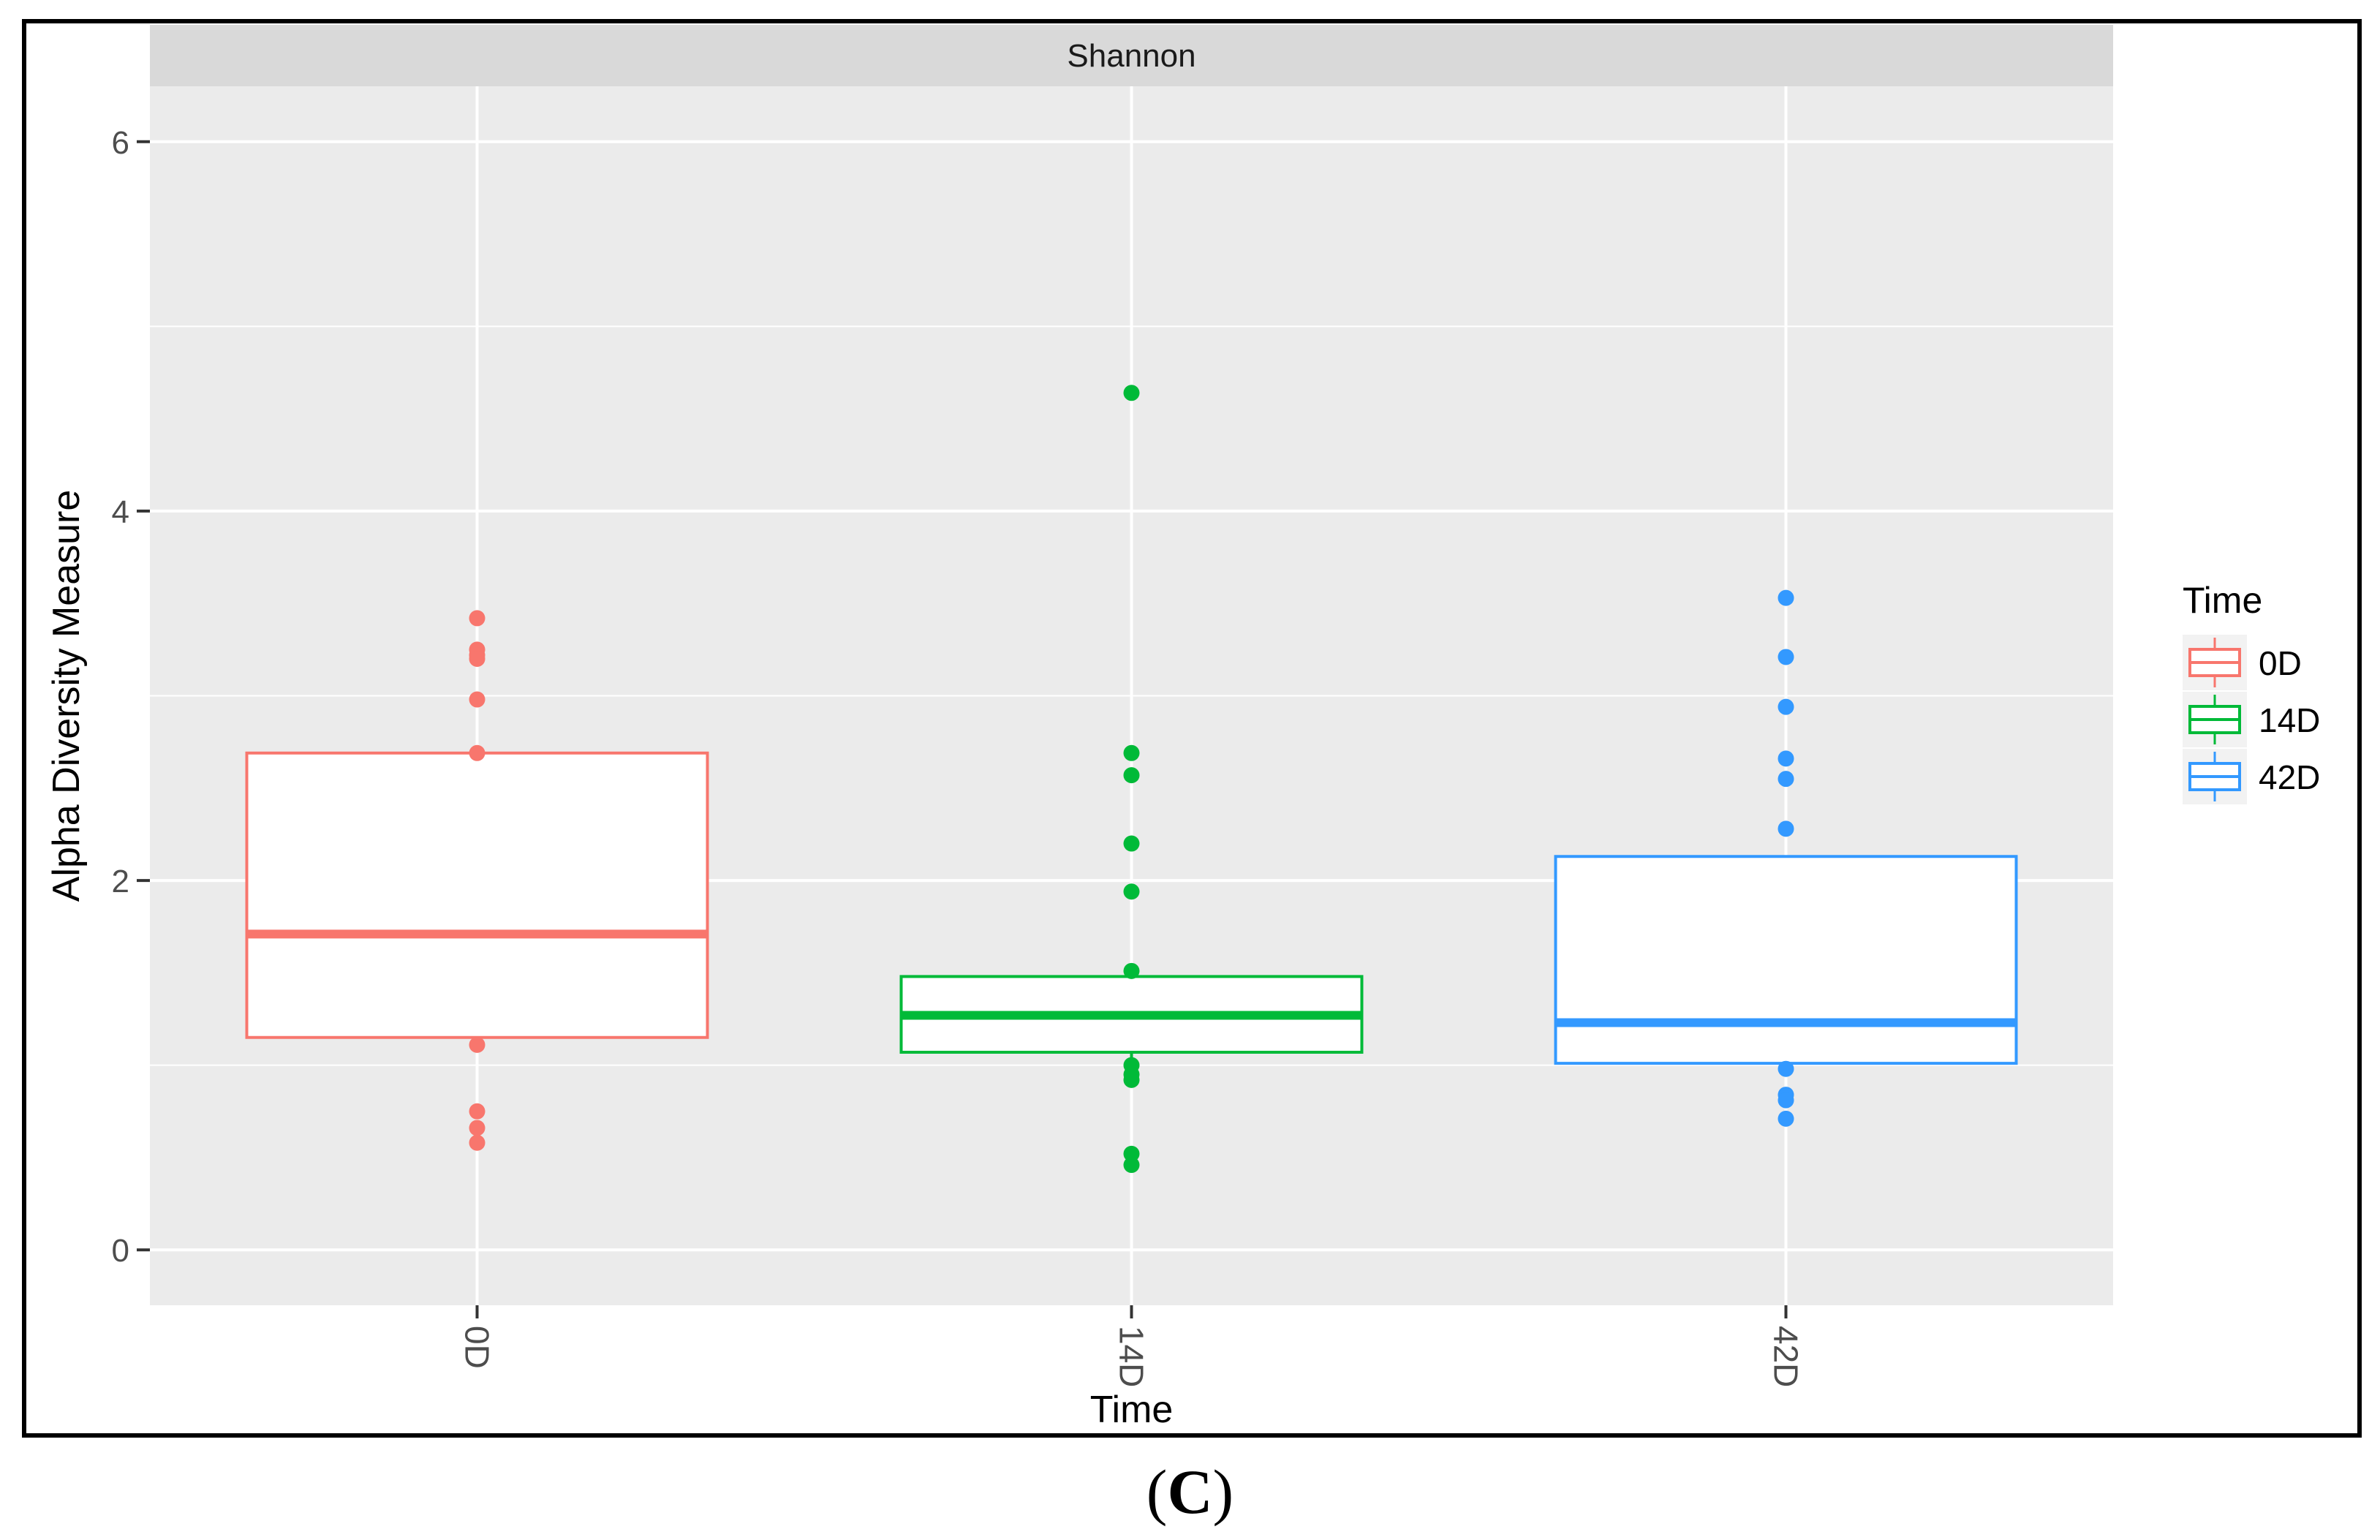 Image resolution: width=2380 pixels, height=1540 pixels. What do you see at coordinates (121, 143) in the screenshot?
I see `y-tick-label: 6` at bounding box center [121, 143].